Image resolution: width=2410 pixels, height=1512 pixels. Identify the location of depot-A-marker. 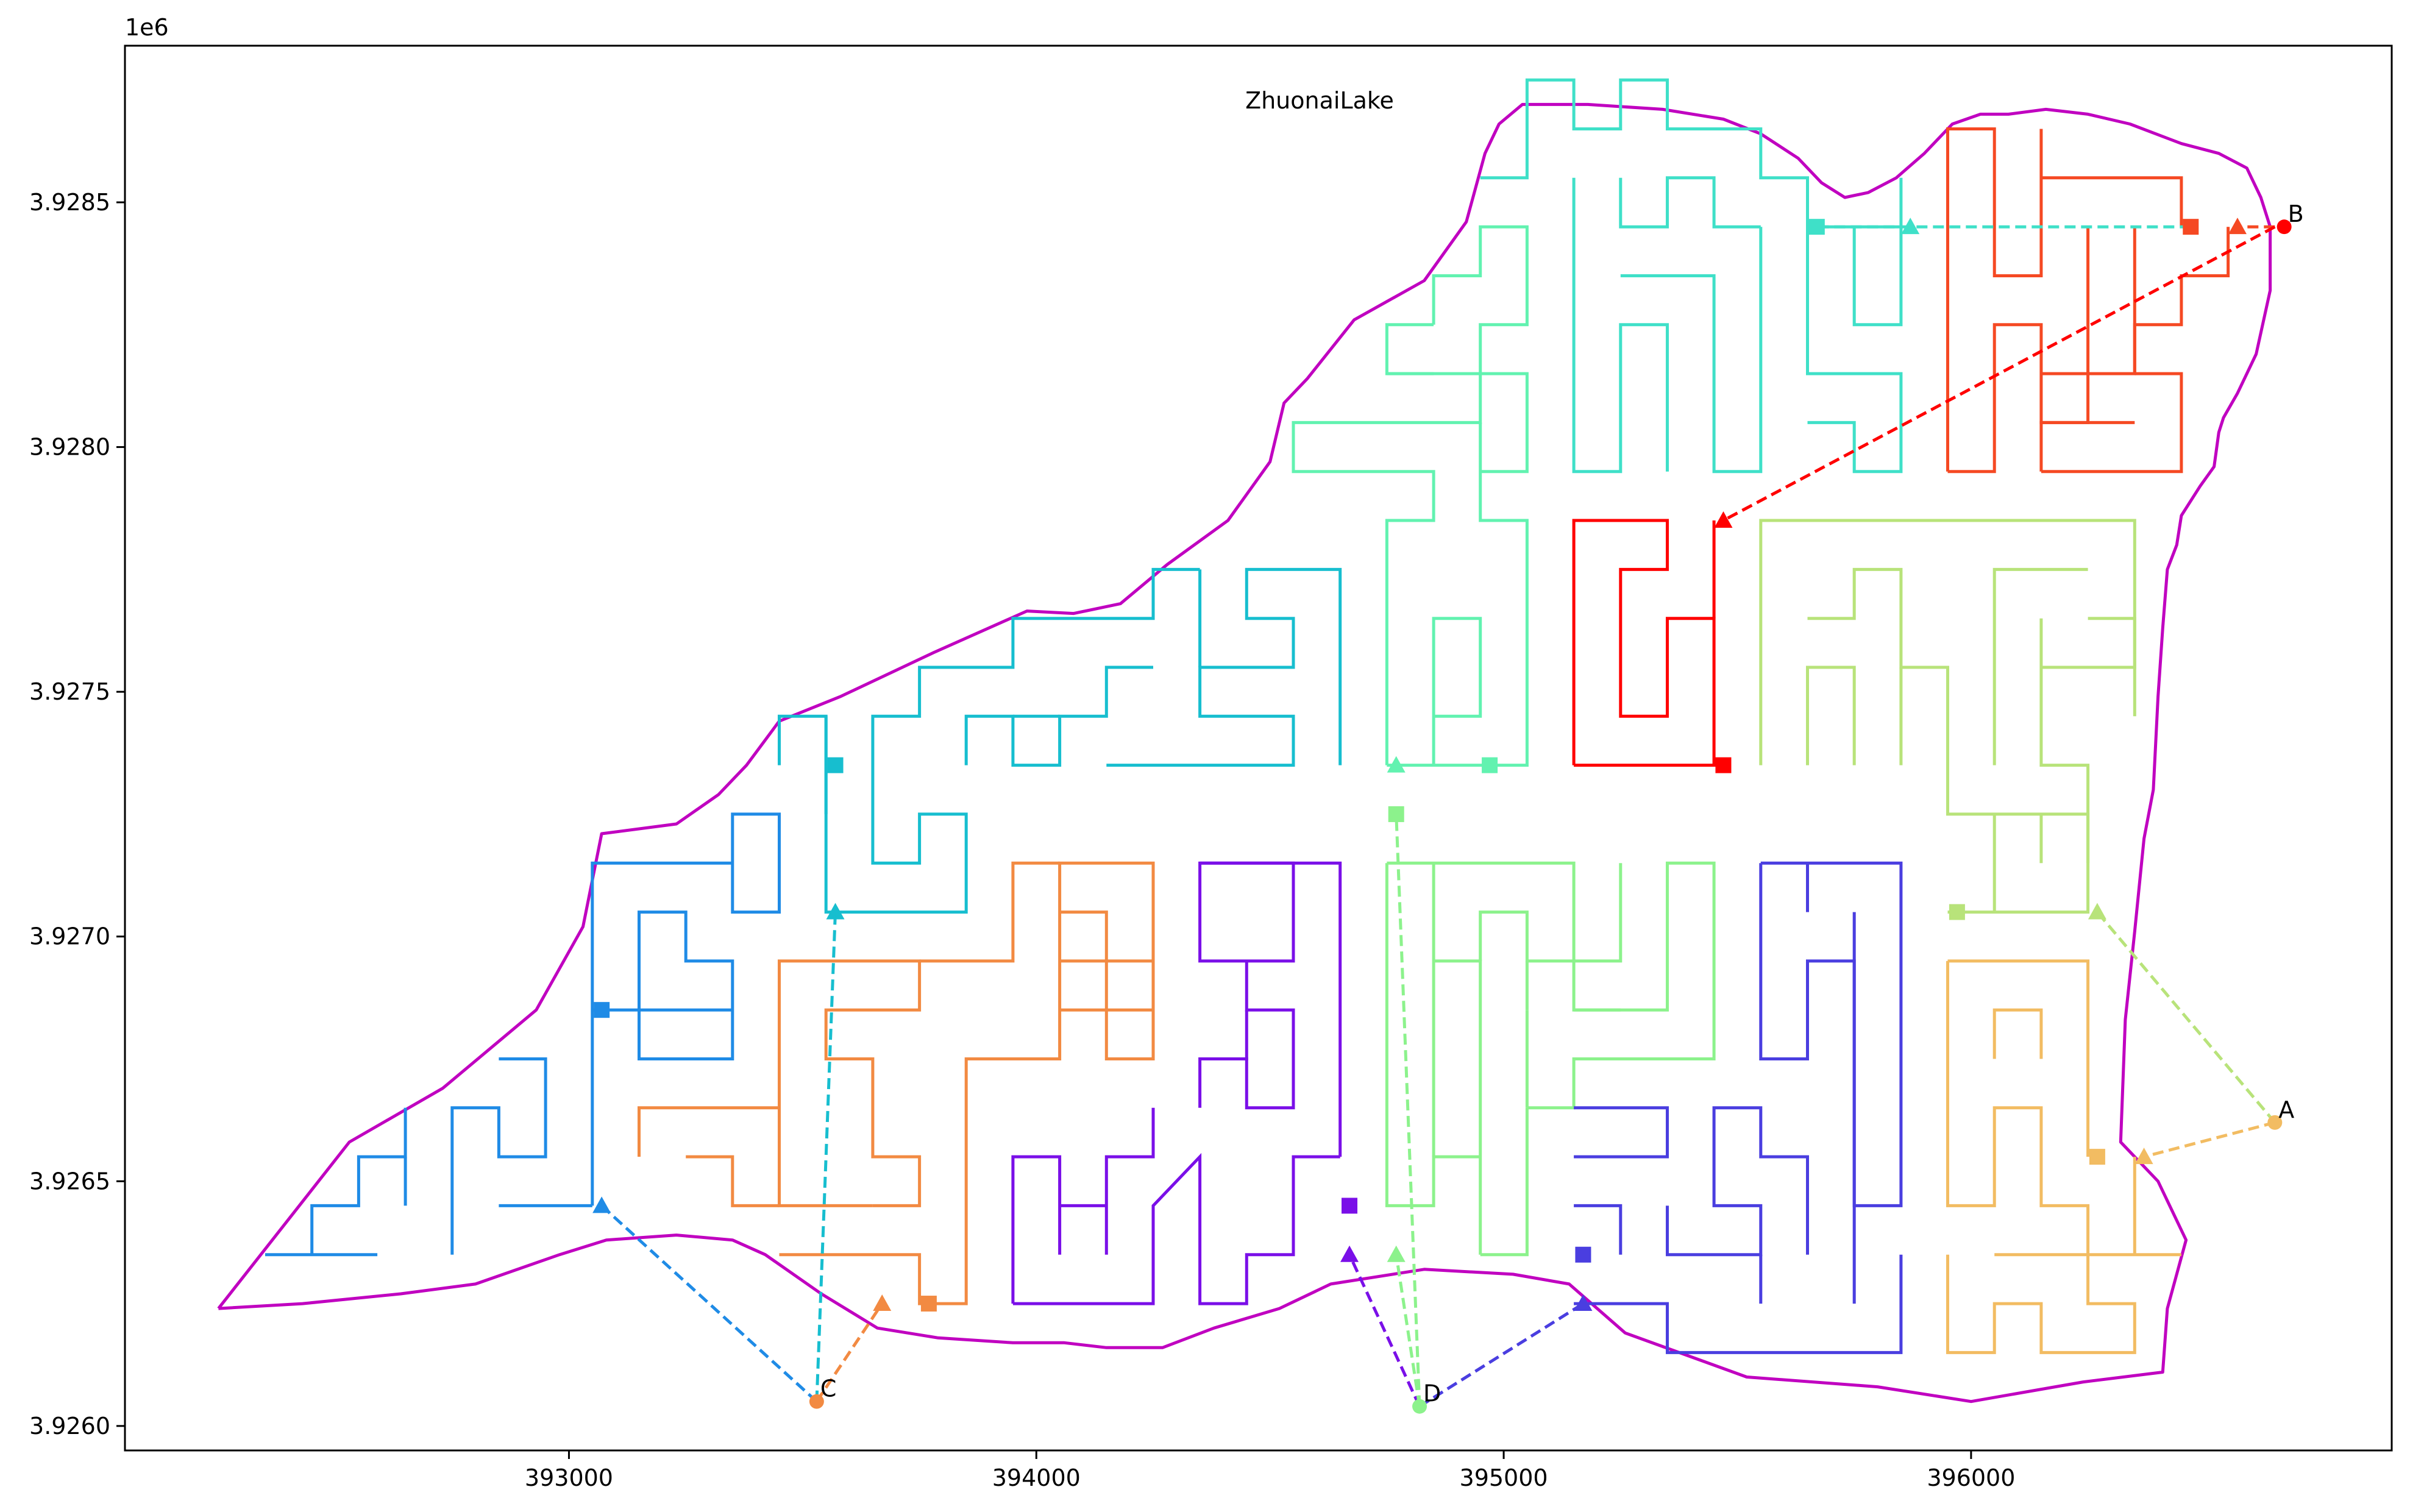
(2275, 1122).